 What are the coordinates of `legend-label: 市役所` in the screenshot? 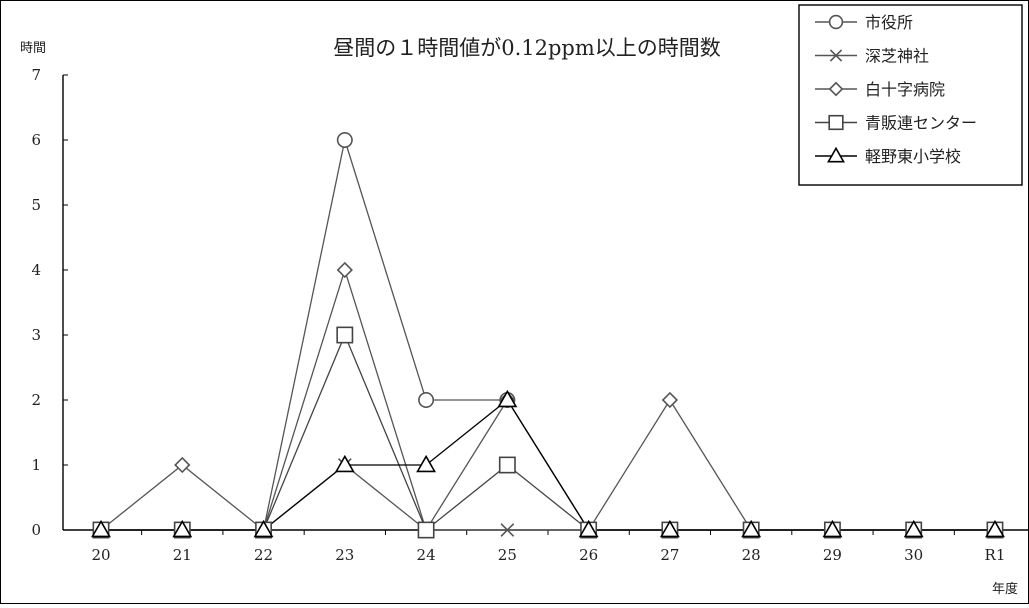 It's located at (889, 22).